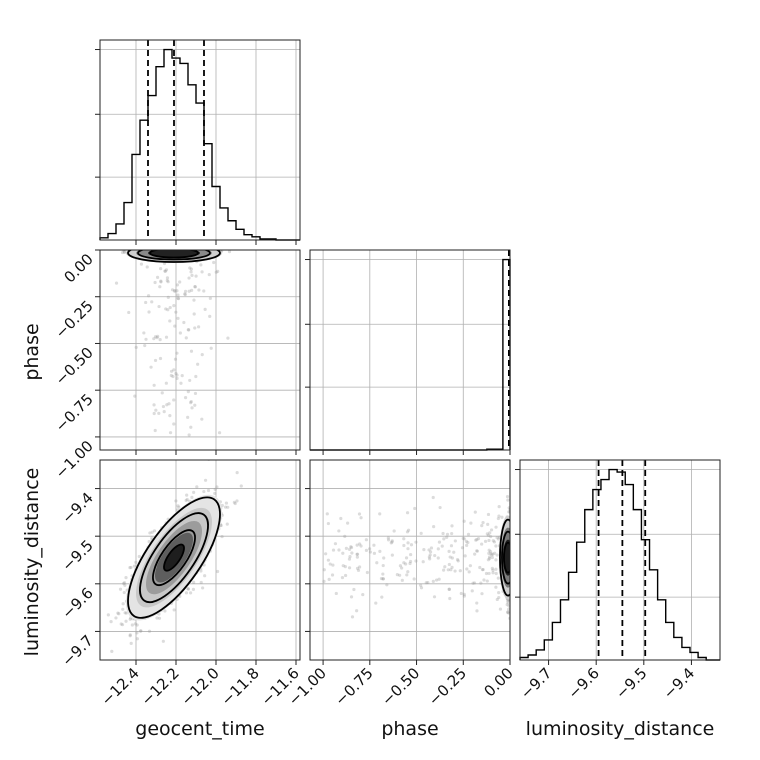  Describe the element at coordinates (120, 686) in the screenshot. I see `x-tick-label: −12.4` at that location.